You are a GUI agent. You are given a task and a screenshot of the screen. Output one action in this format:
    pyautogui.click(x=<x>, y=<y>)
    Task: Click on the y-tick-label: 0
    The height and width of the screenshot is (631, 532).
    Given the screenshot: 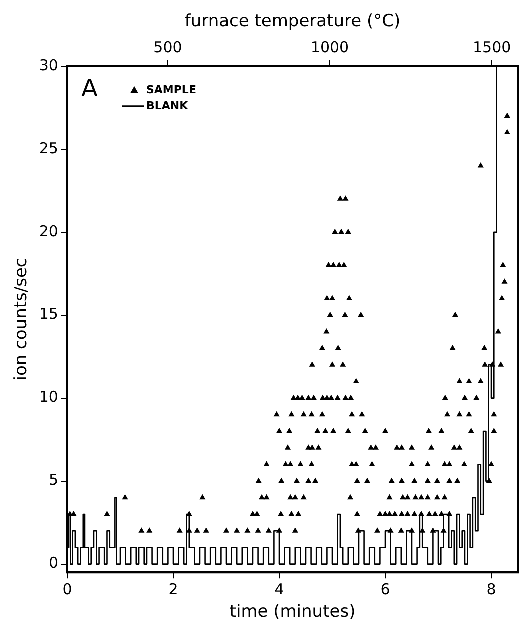 What is the action you would take?
    pyautogui.click(x=53, y=563)
    